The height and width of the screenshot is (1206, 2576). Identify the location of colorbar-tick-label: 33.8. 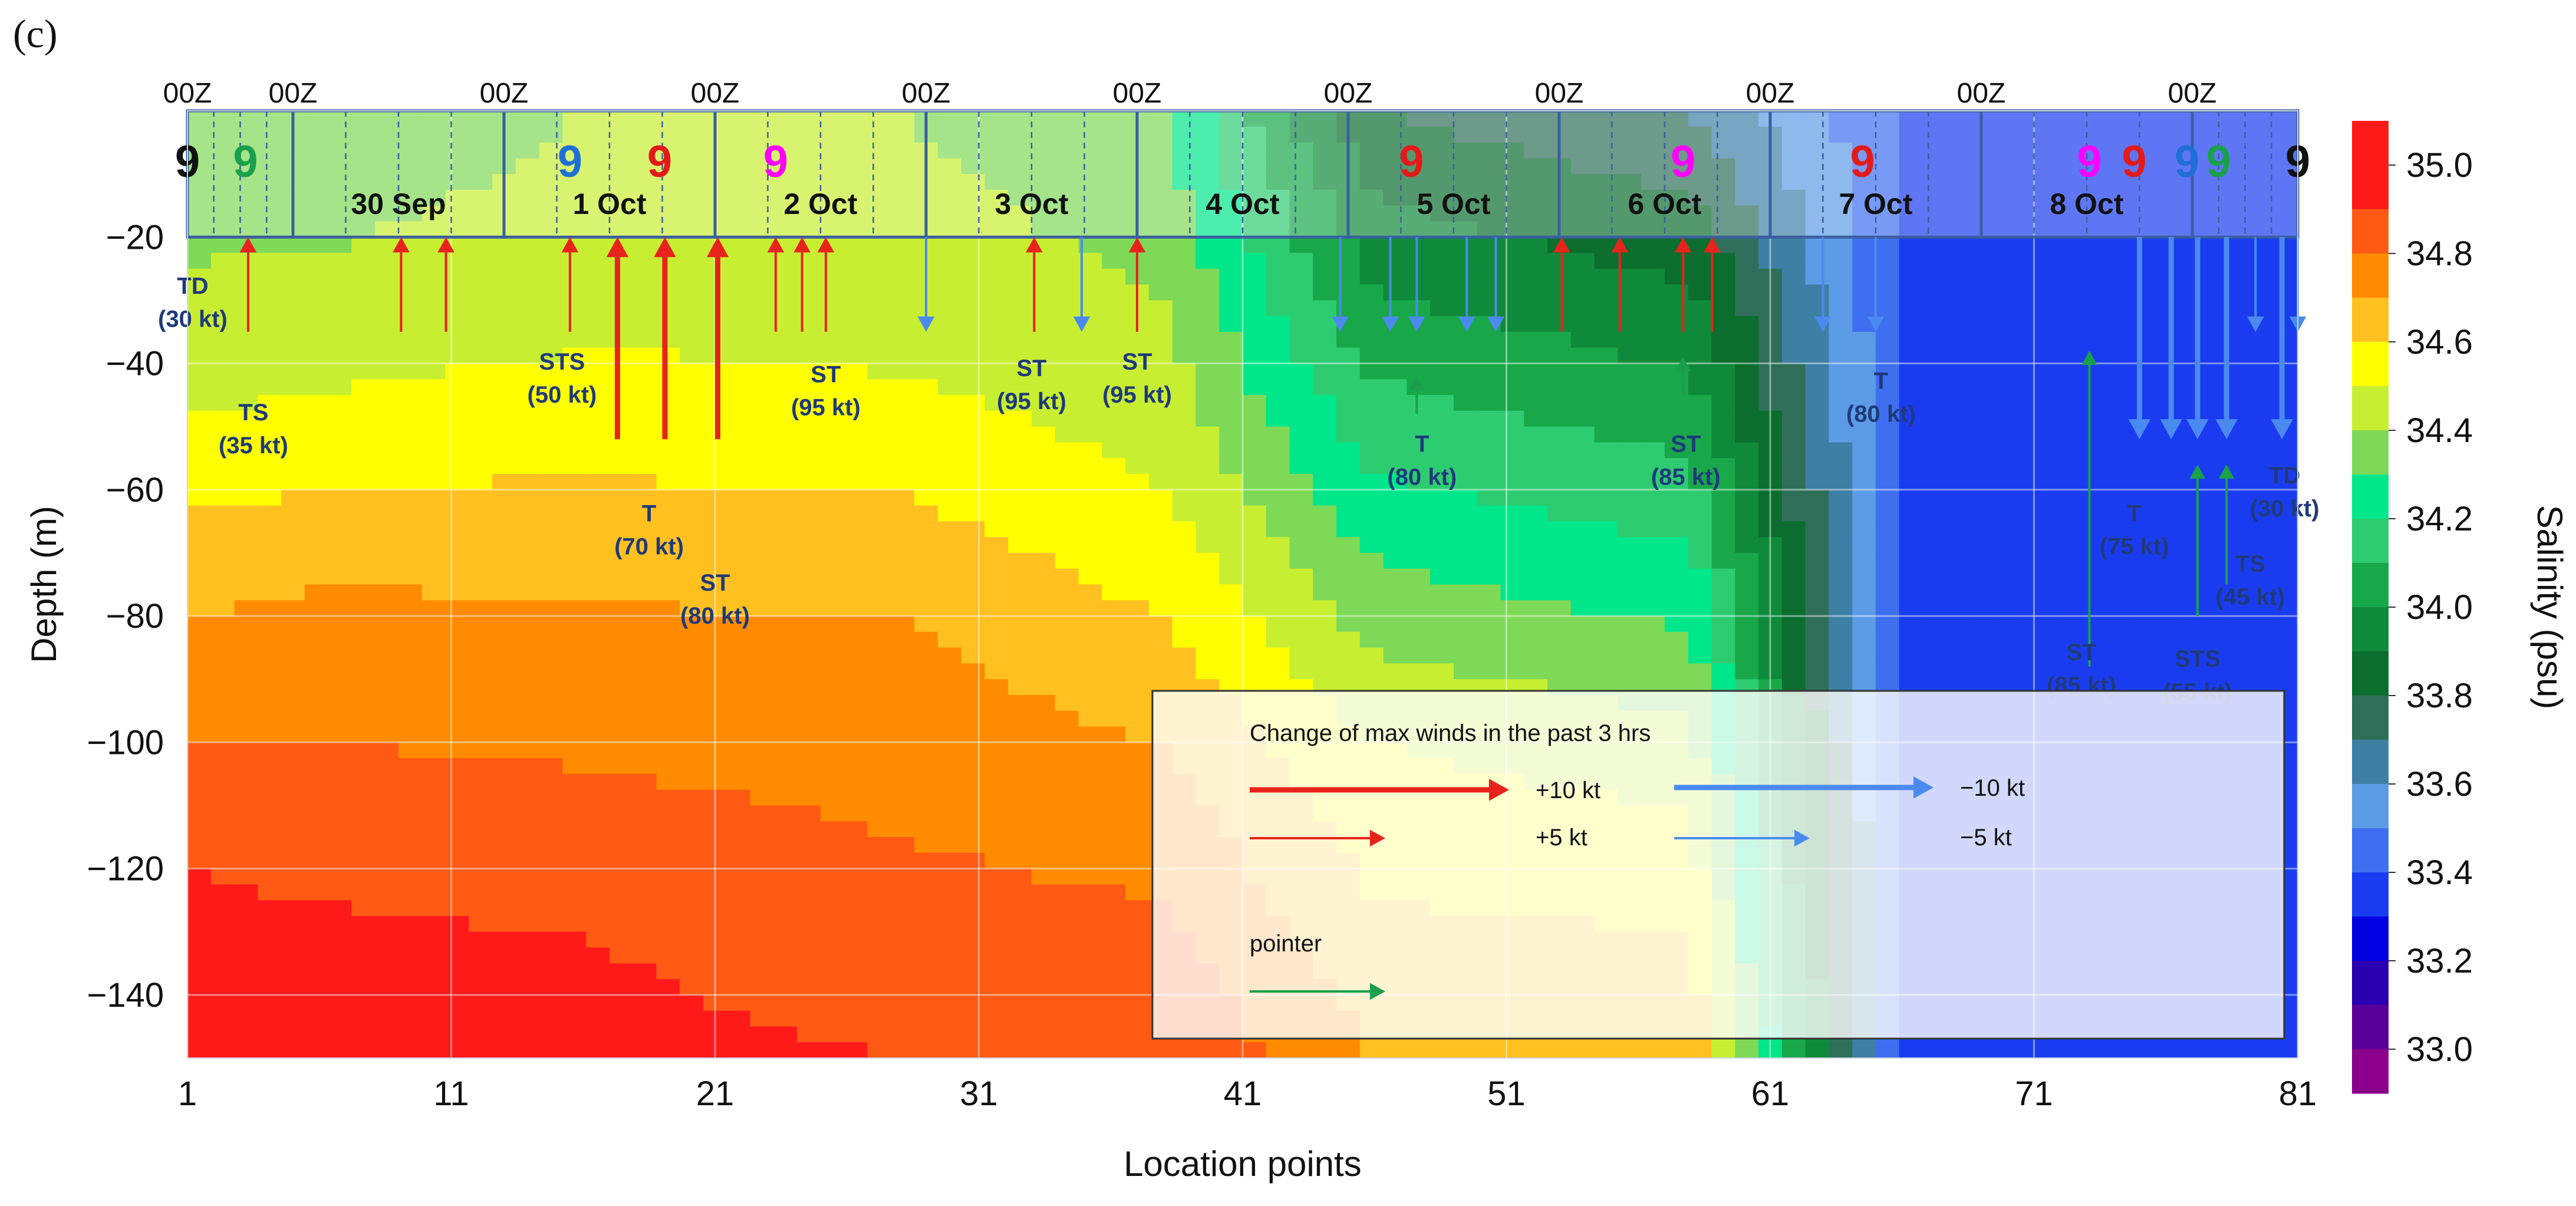
(2439, 696).